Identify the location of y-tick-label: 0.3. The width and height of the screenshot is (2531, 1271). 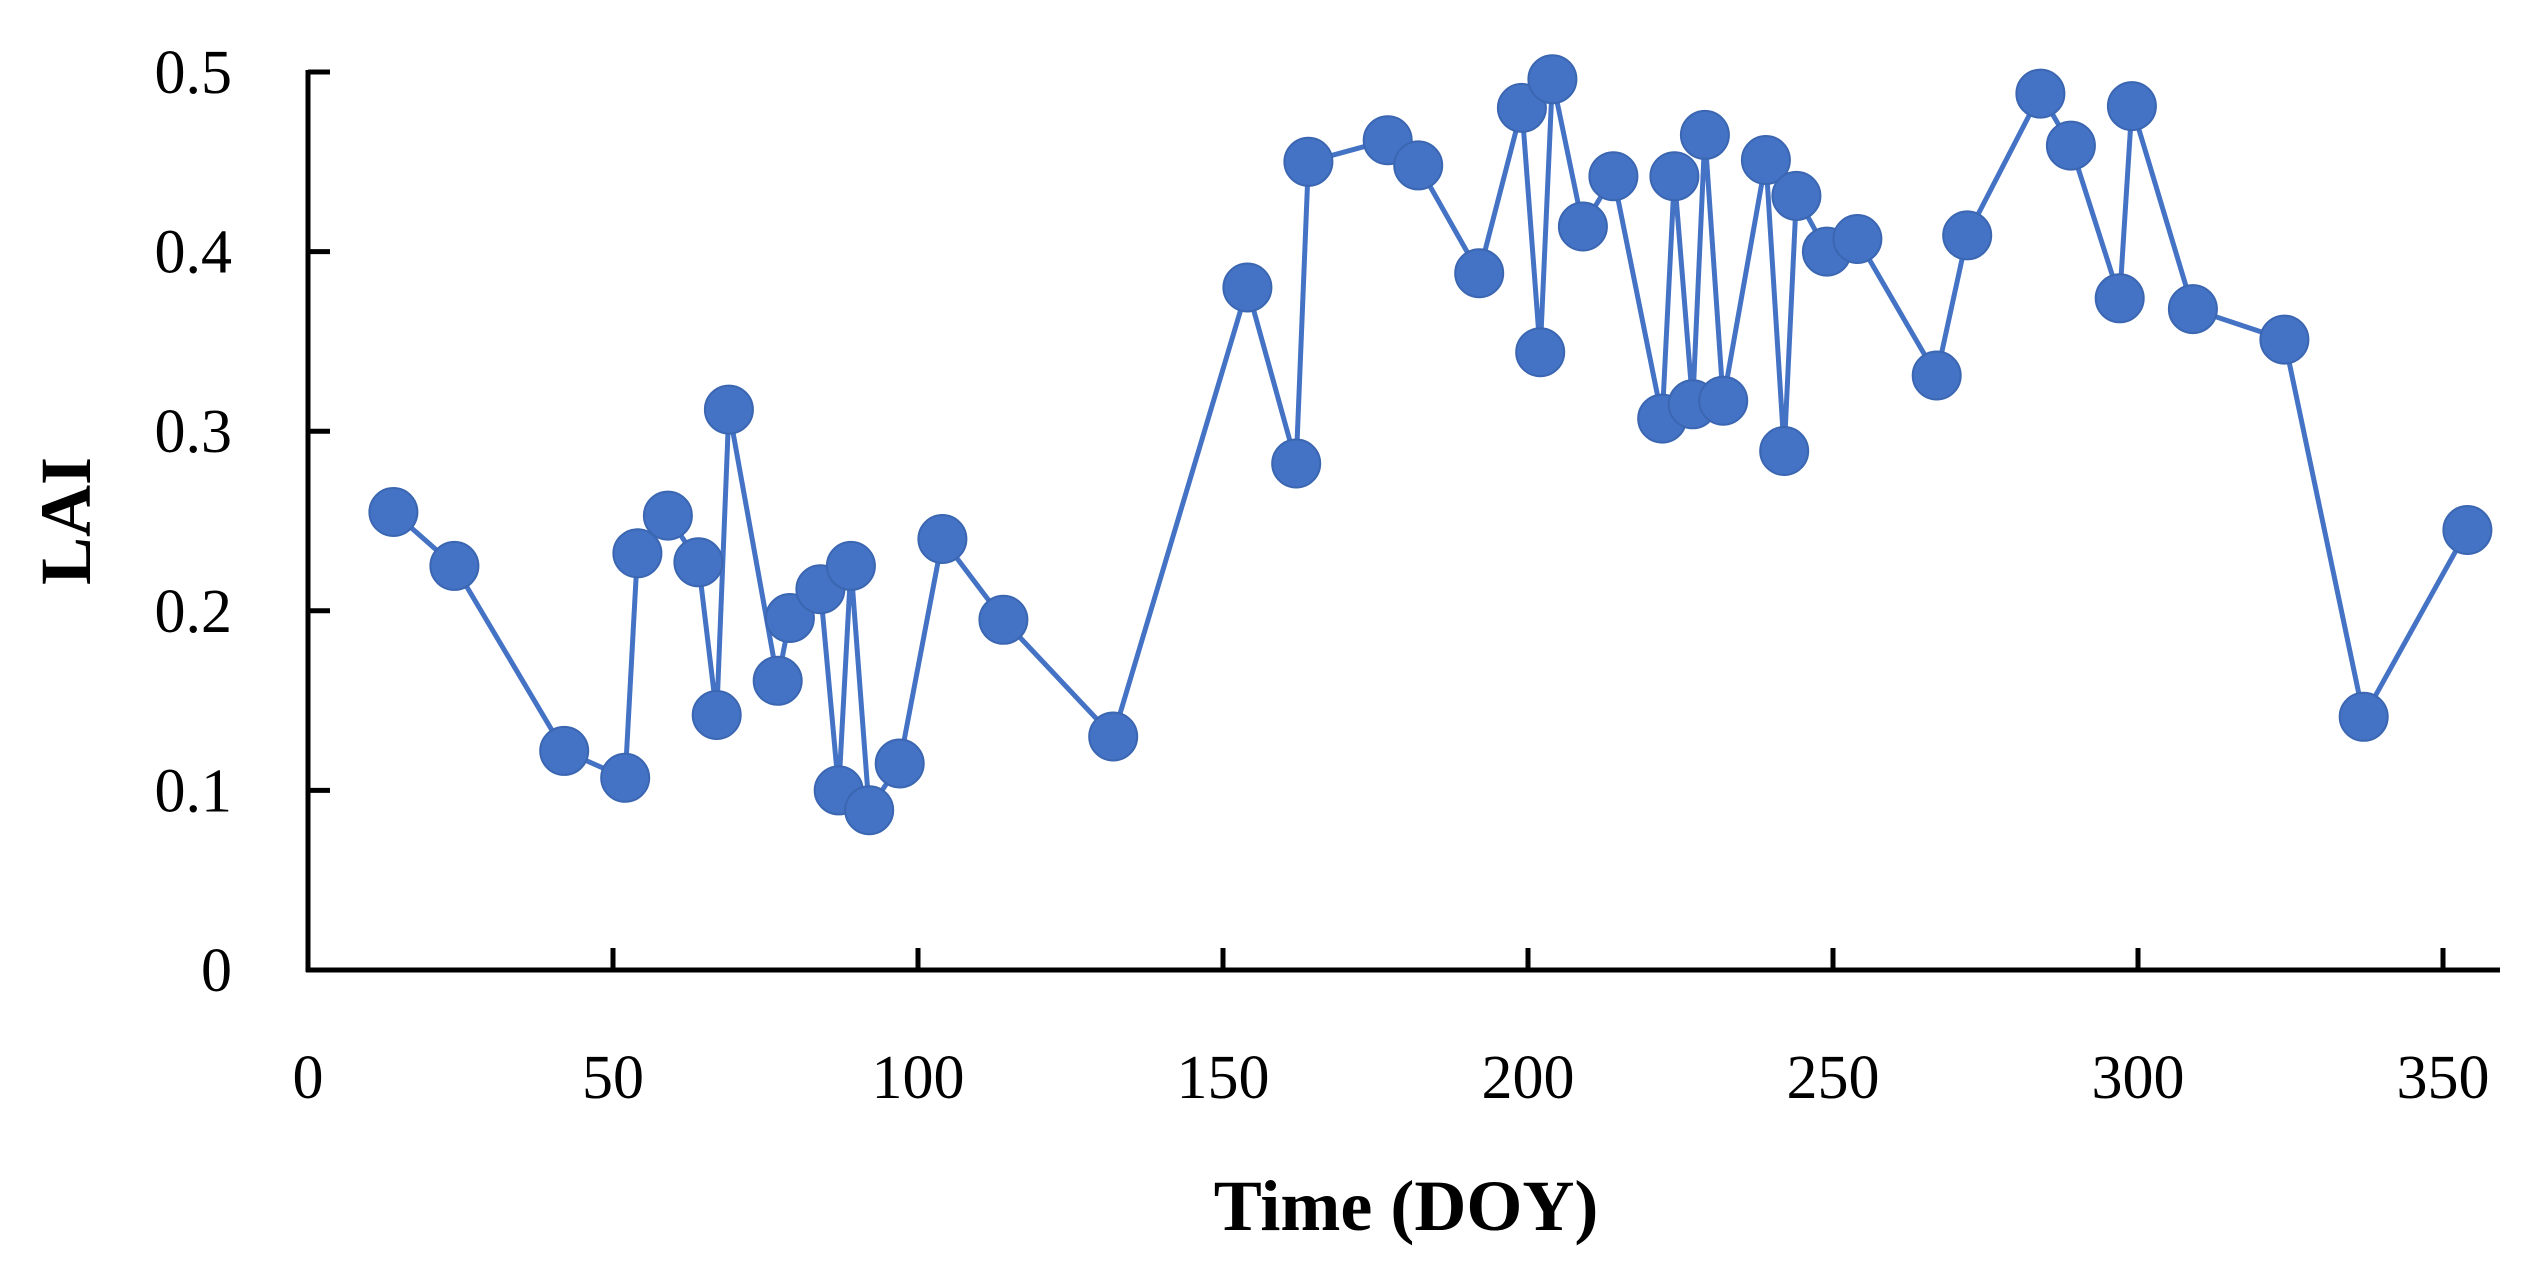
(194, 432).